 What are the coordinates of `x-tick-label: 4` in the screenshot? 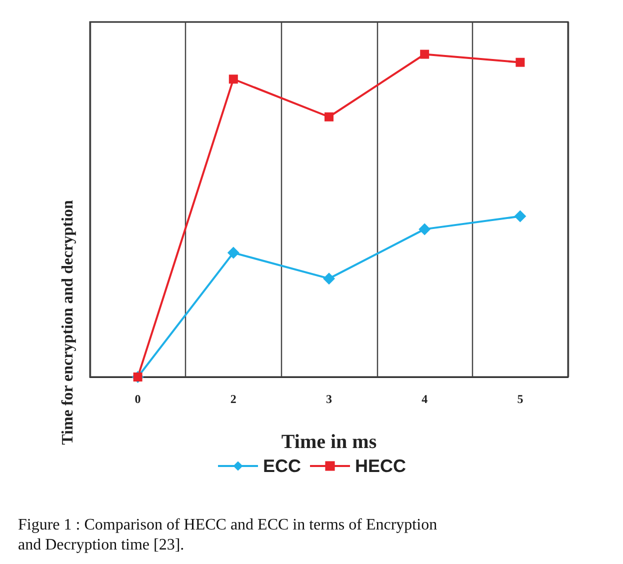 It's located at (425, 399).